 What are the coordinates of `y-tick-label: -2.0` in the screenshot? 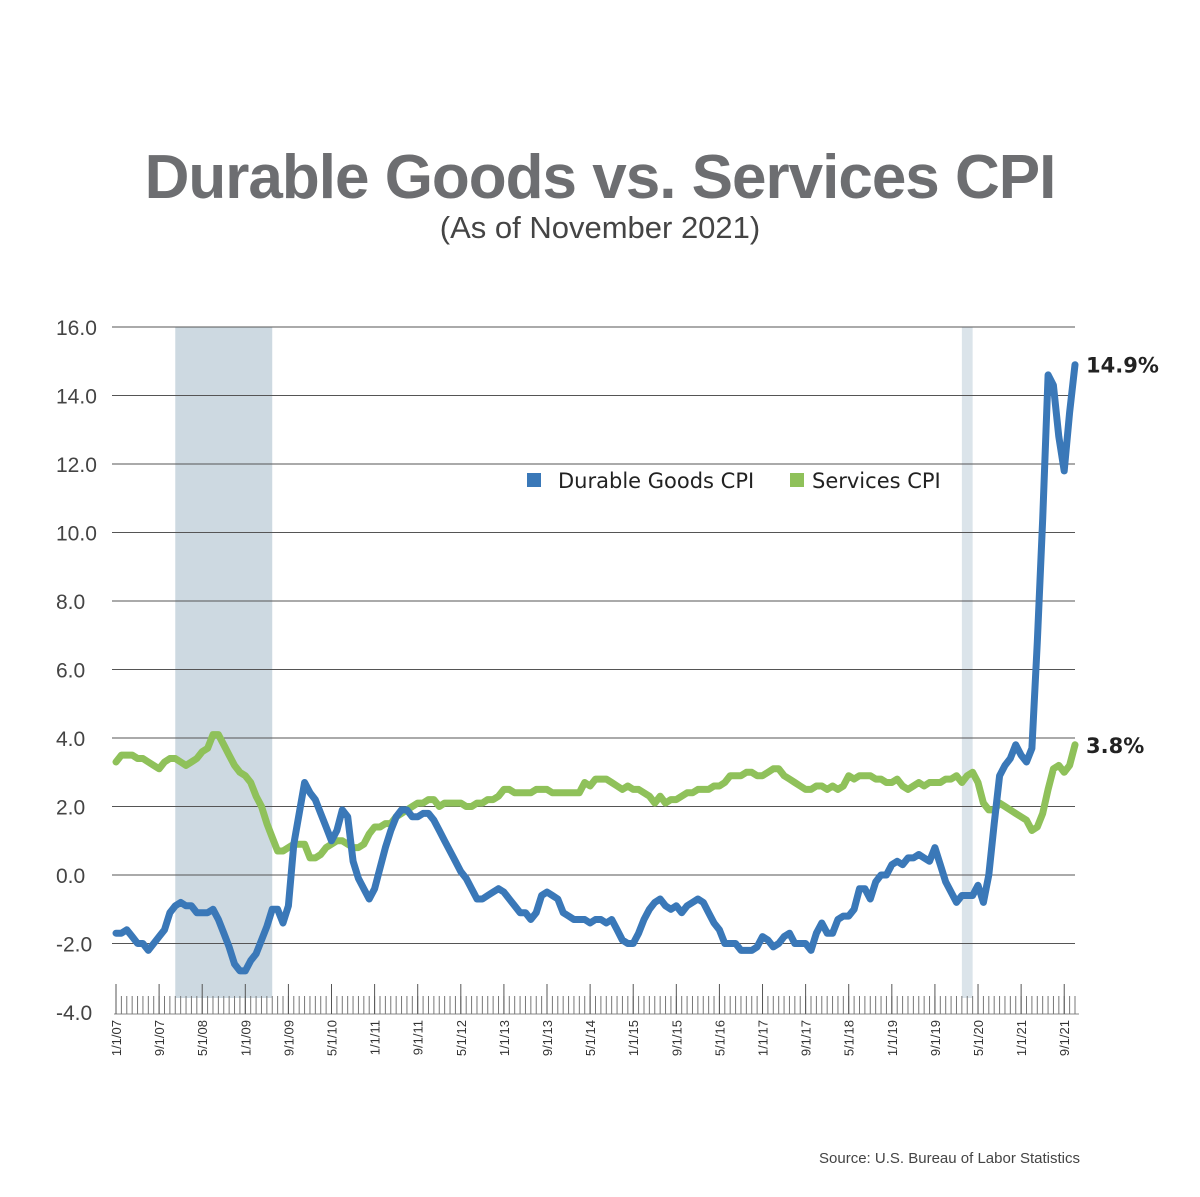 It's located at (74, 945).